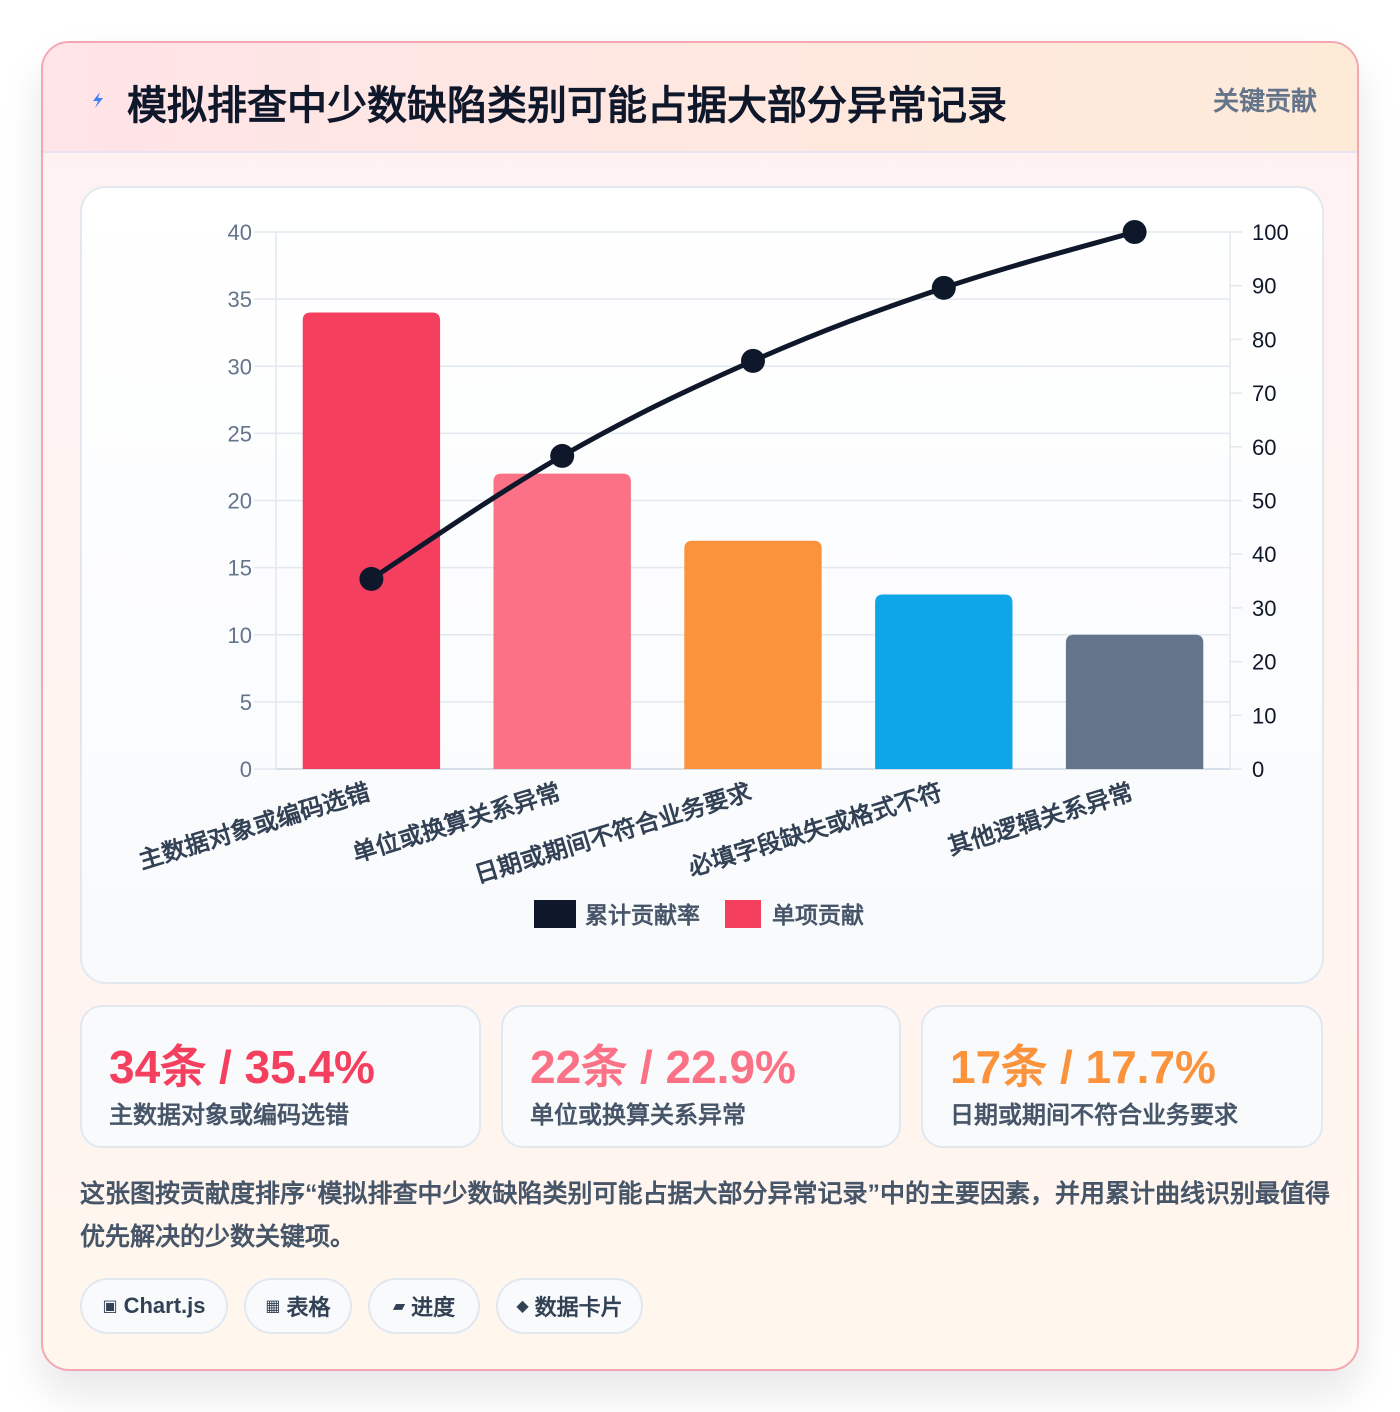  Describe the element at coordinates (578, 1307) in the screenshot. I see `tag-label: 数据卡片` at that location.